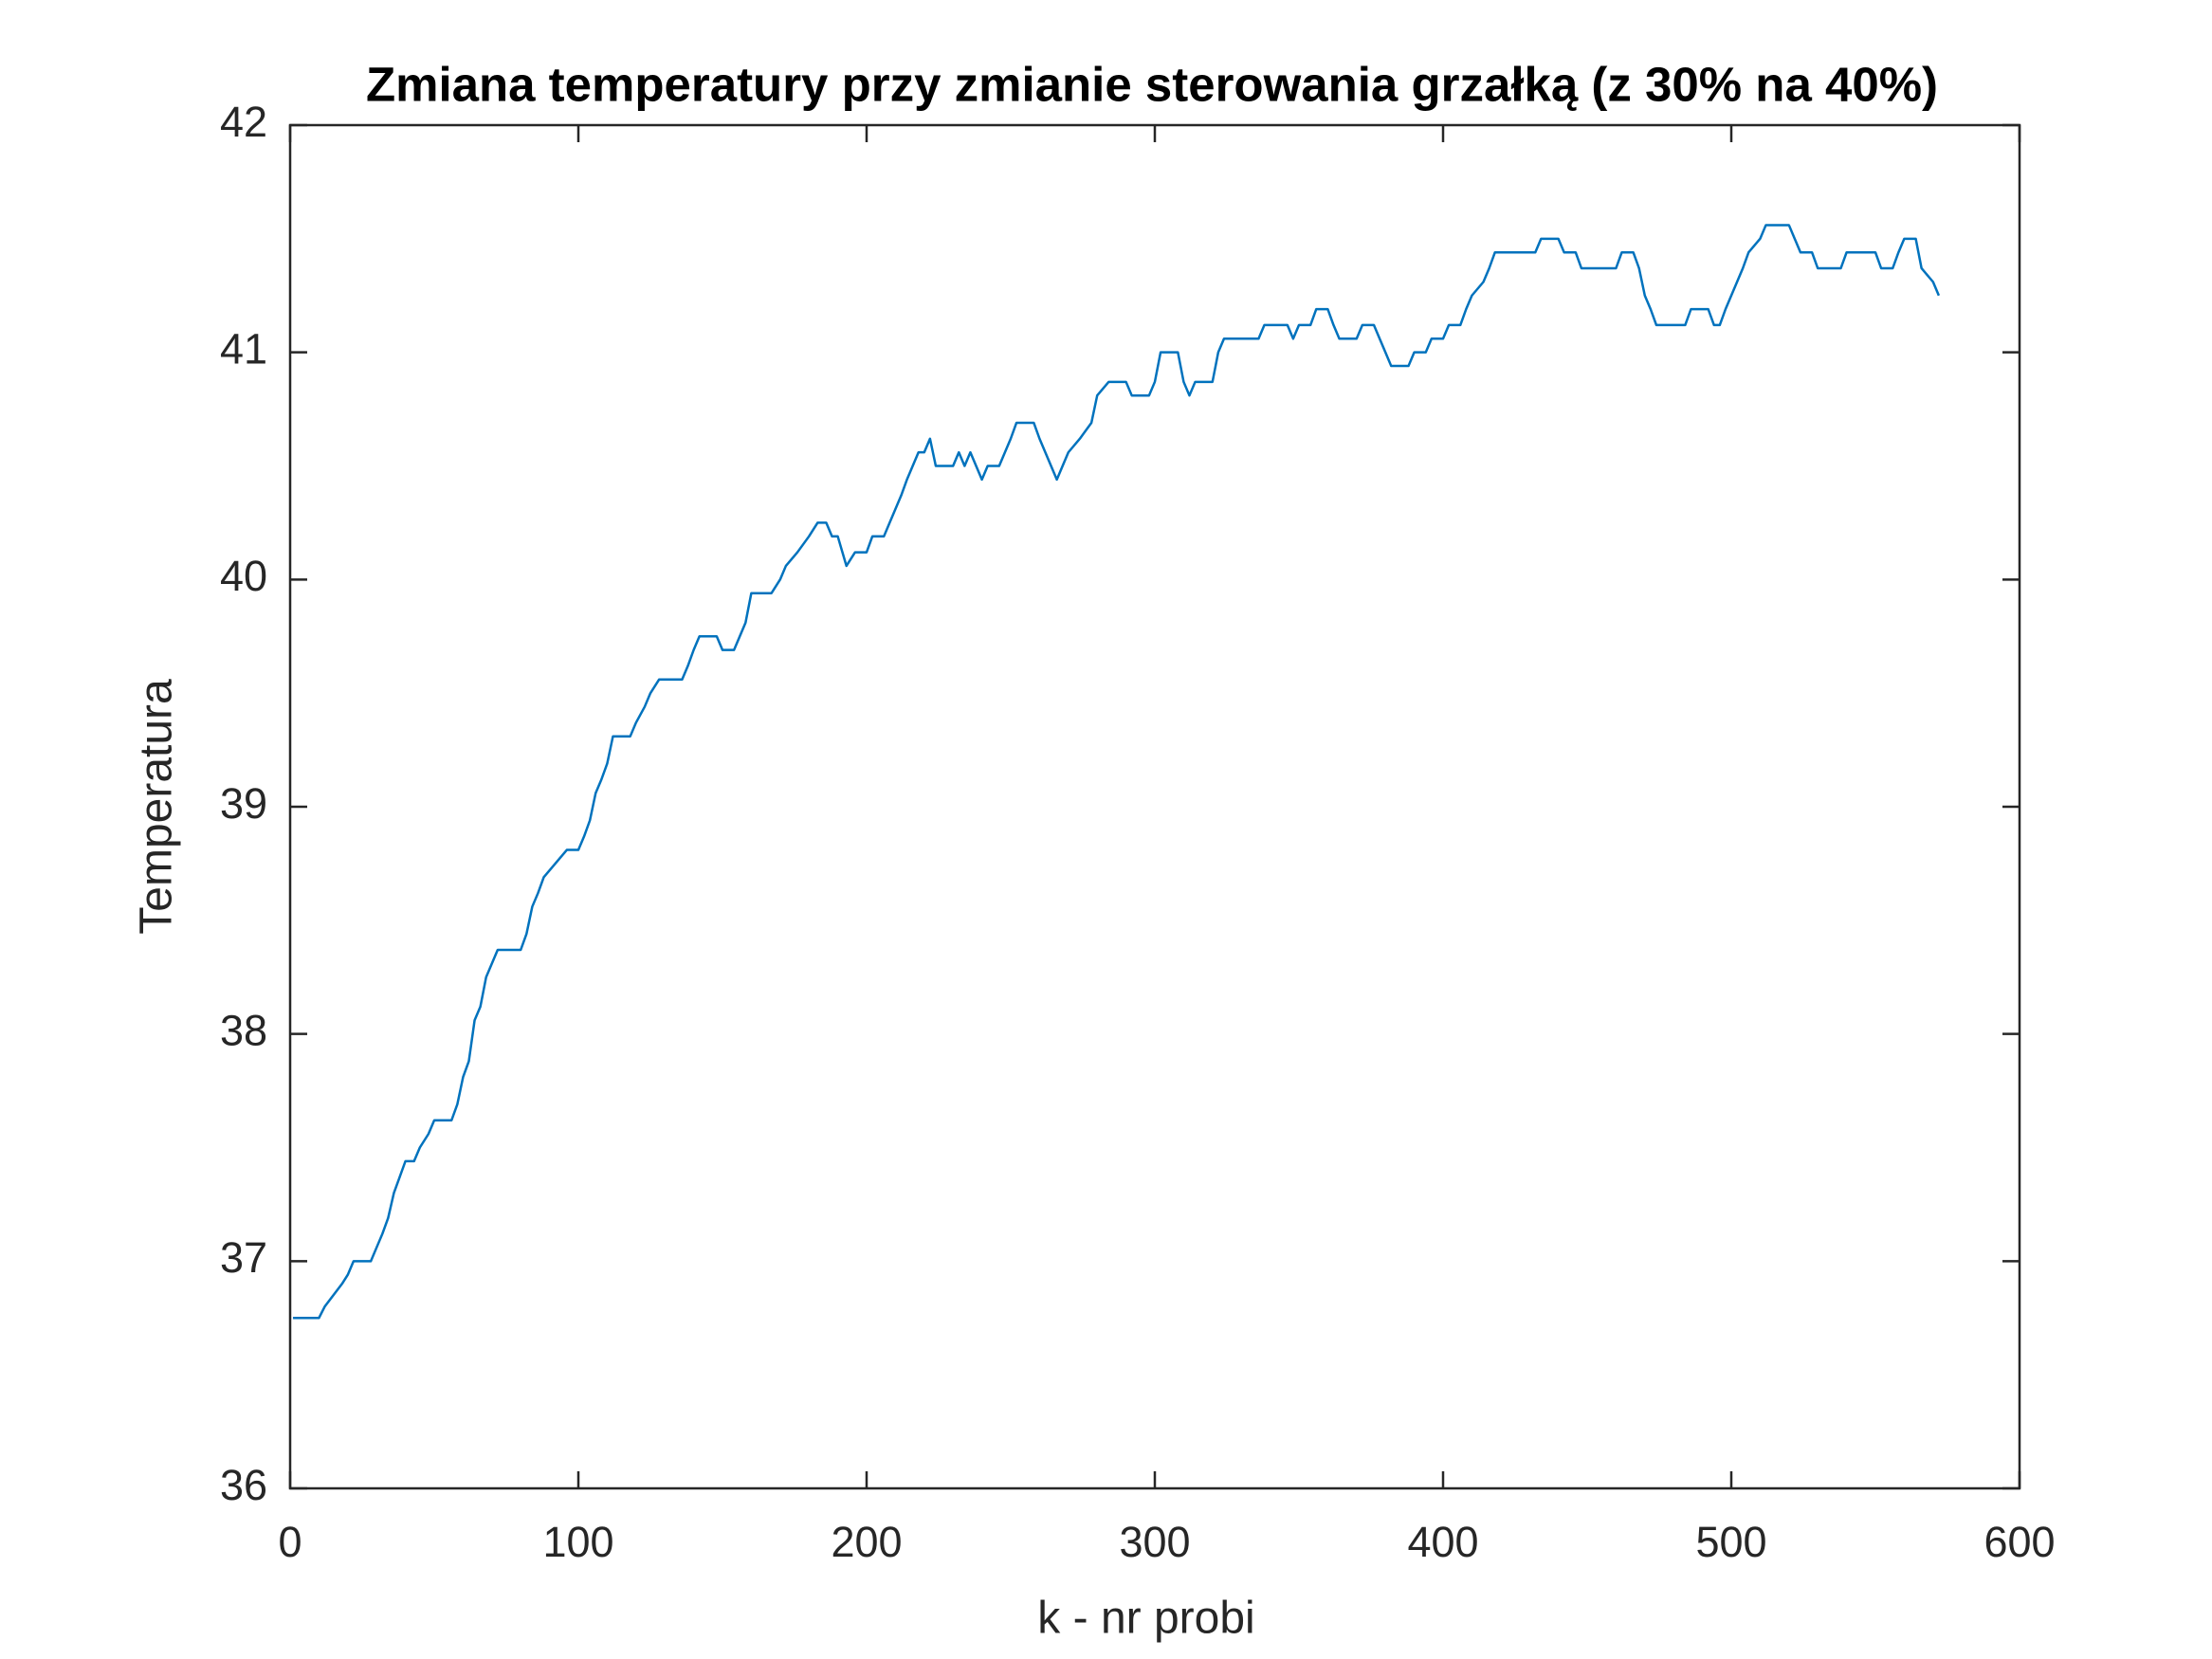  Describe the element at coordinates (243, 576) in the screenshot. I see `y-tick-label: 40` at that location.